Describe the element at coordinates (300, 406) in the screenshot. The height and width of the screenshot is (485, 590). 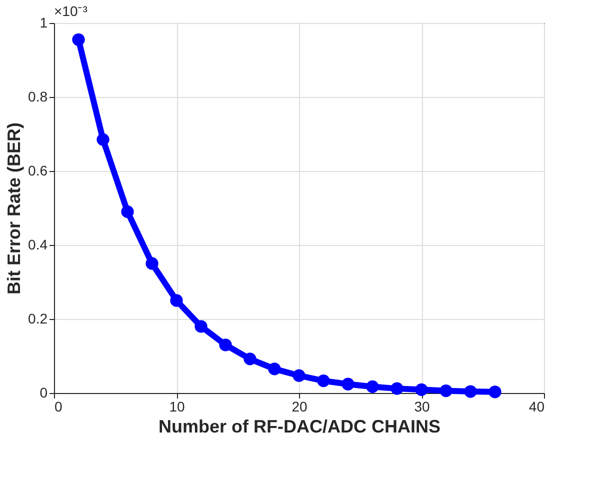
I see `x-tick-label: 20` at that location.